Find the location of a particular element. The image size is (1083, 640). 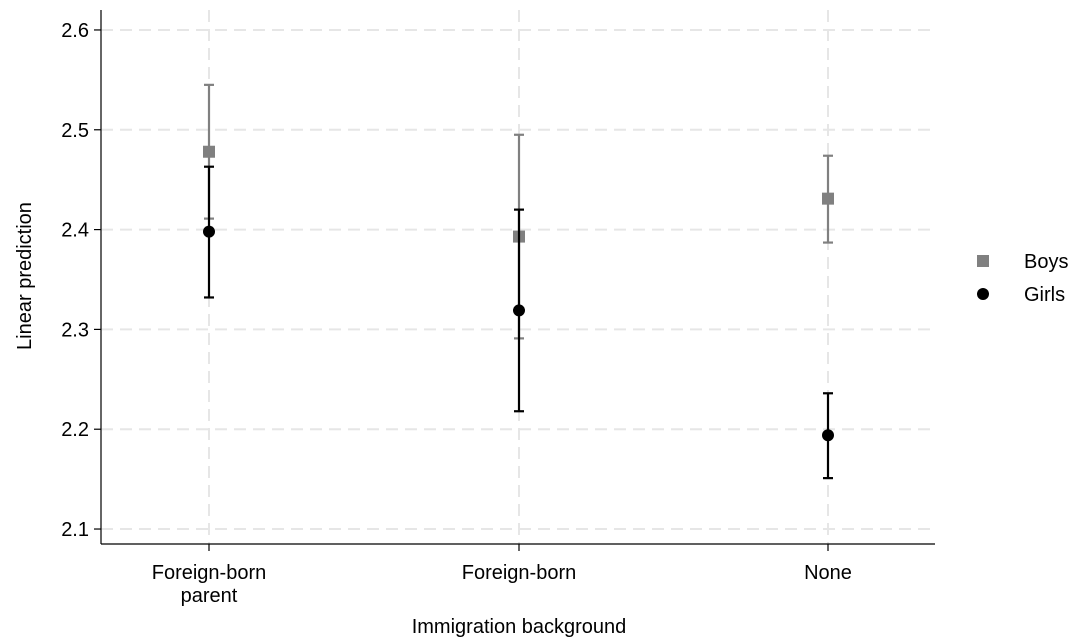

legend-marker-girls is located at coordinates (983, 294).